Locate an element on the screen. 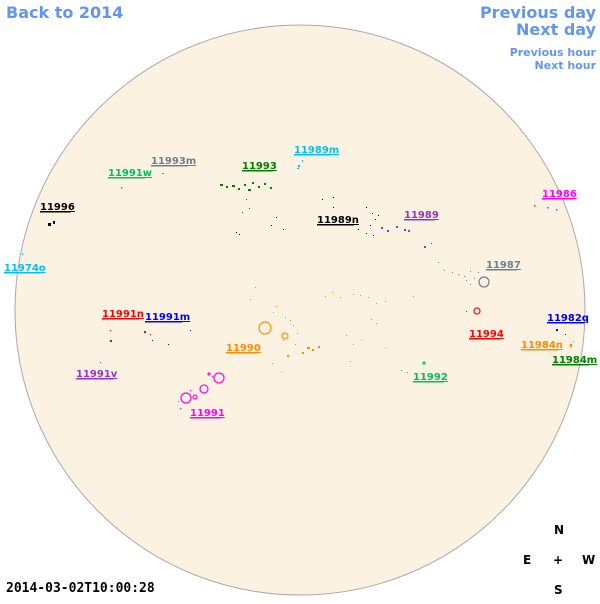  observation-timestamp: 2014-03-02T10:00:28 is located at coordinates (80, 588).